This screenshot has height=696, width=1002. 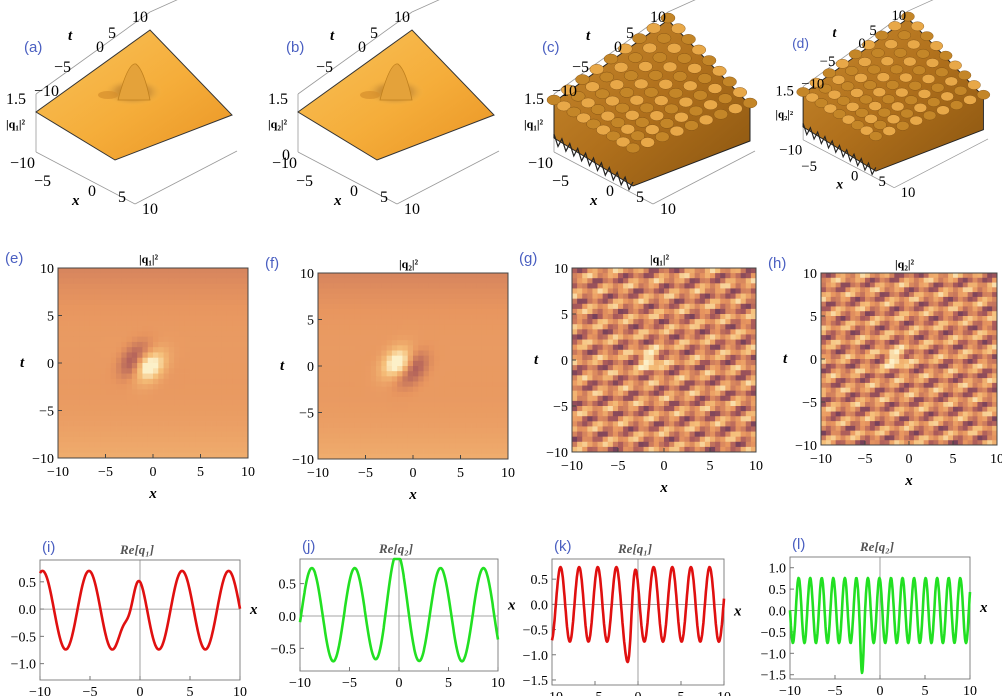 I want to click on t-axis-line, so click(x=163, y=6).